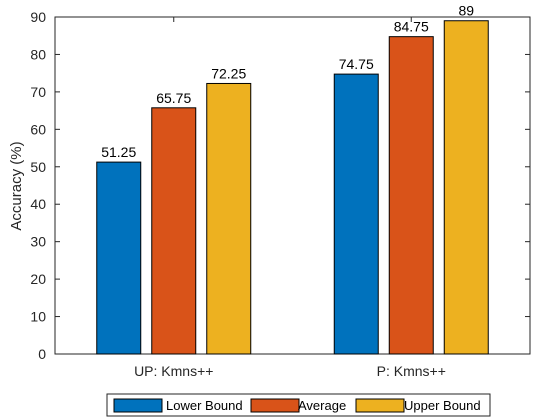 This screenshot has width=550, height=419. What do you see at coordinates (466, 11) in the screenshot?
I see `data-label: 89` at bounding box center [466, 11].